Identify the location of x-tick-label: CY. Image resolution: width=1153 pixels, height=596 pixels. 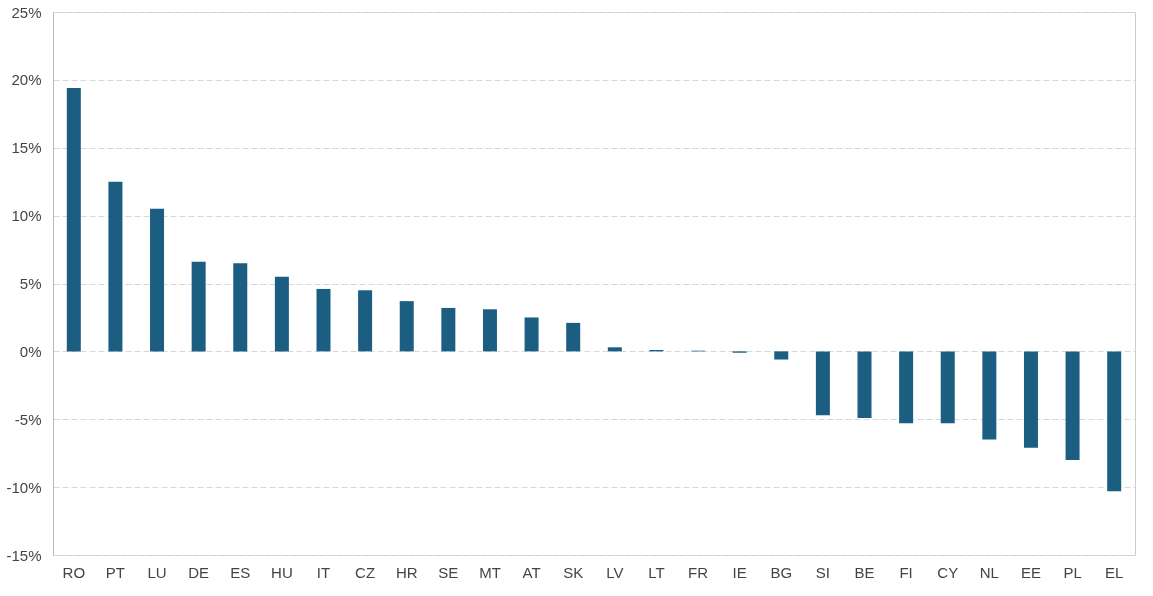
(948, 572).